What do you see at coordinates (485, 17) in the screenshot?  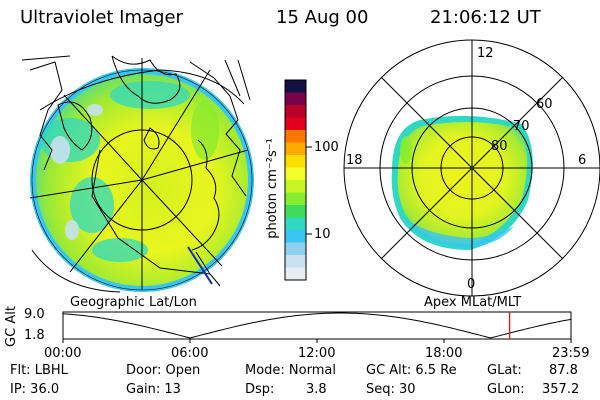 I see `time-label: 21:06:12 UT` at bounding box center [485, 17].